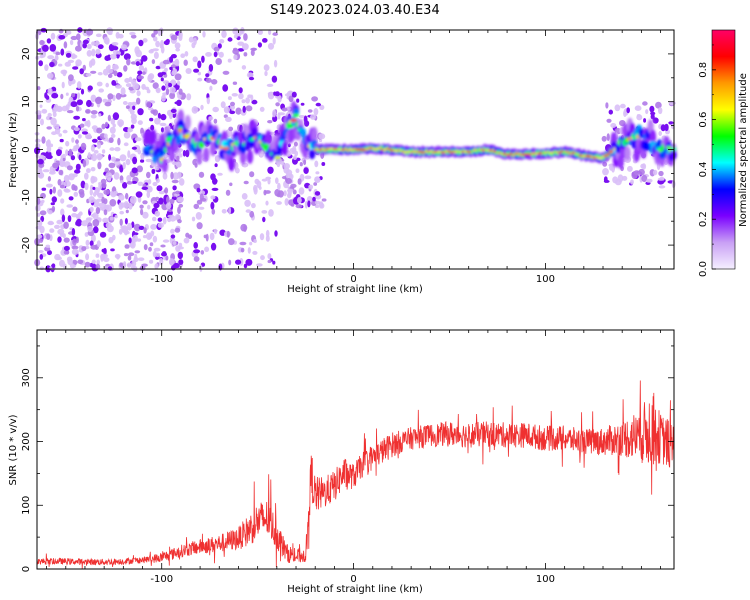 This screenshot has width=750, height=600. Describe the element at coordinates (355, 589) in the screenshot. I see `snr-x-label: Height of straight line (km)` at that location.